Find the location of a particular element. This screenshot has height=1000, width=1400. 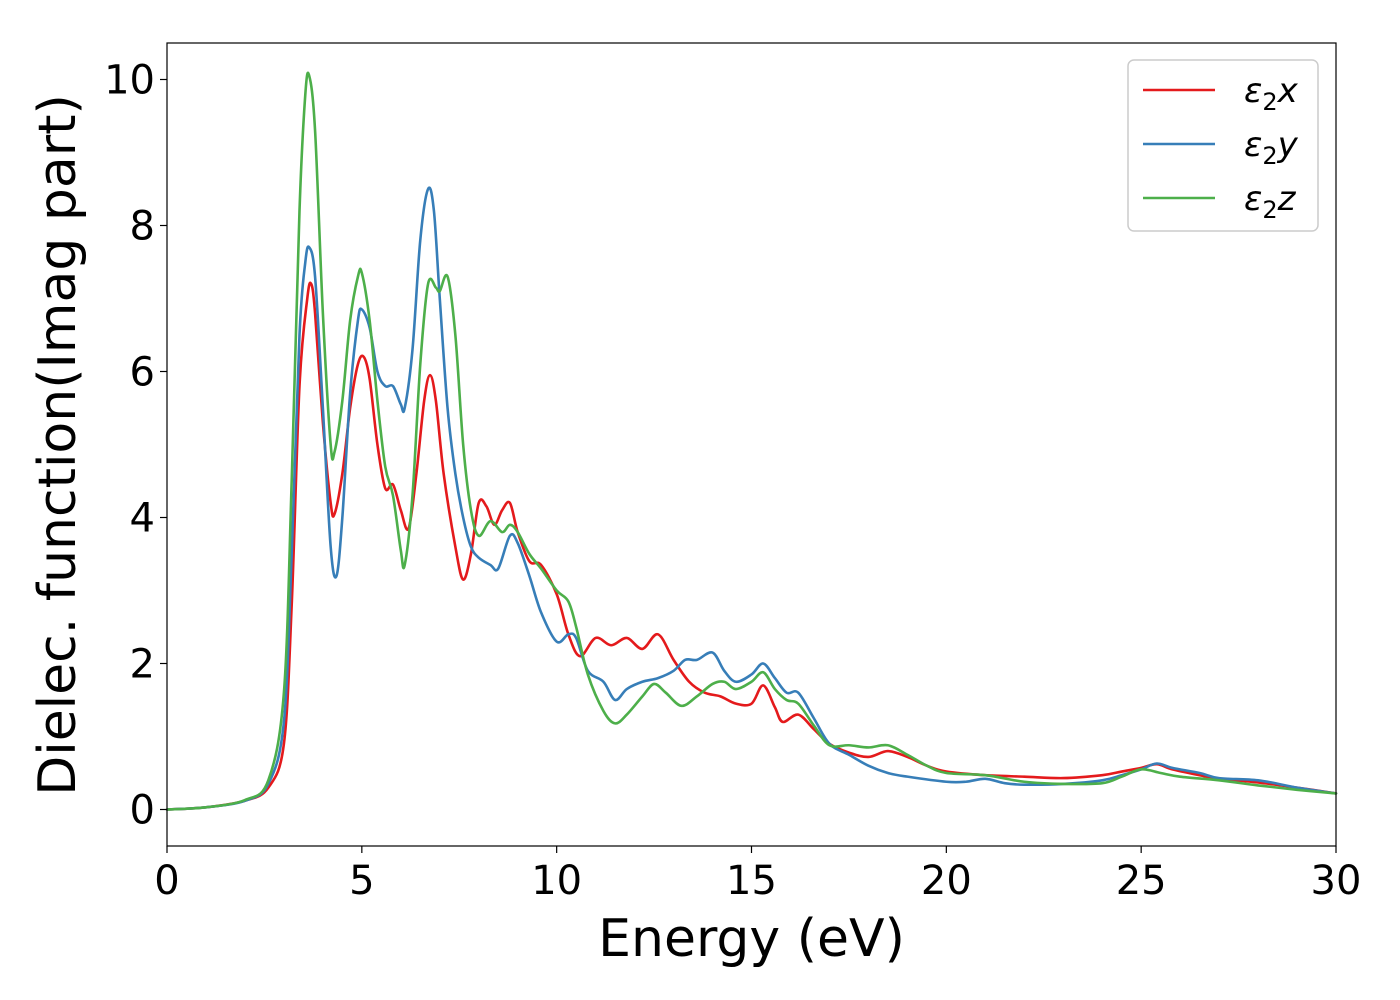

x-tick-label: 30 is located at coordinates (1336, 881).